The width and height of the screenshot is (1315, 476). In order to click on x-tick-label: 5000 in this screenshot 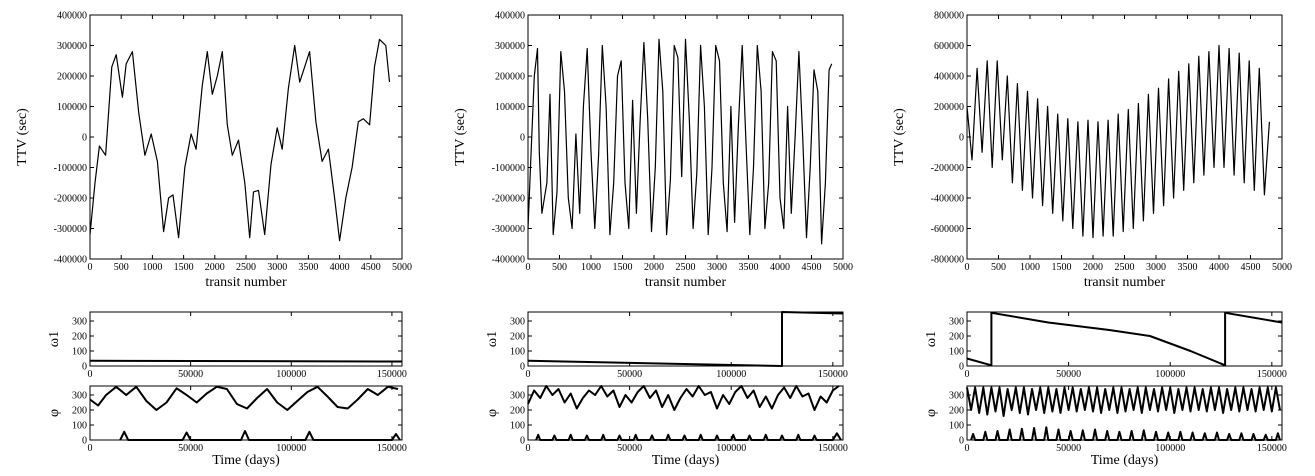, I will do `click(1282, 267)`.